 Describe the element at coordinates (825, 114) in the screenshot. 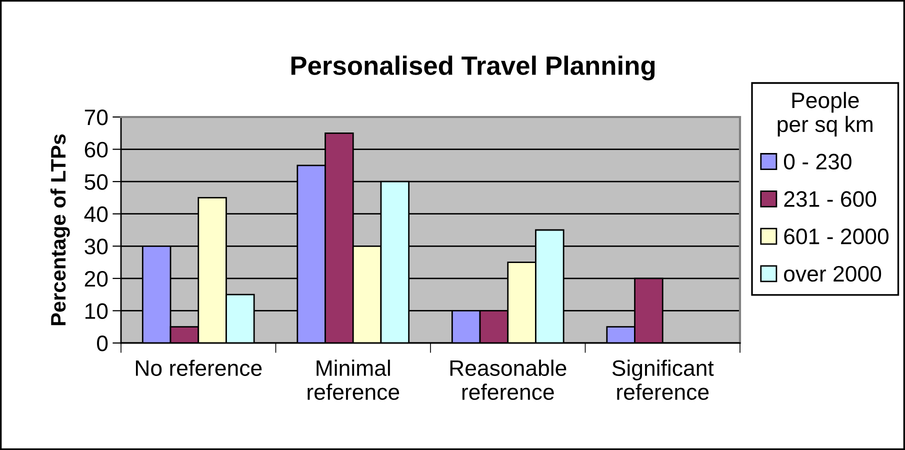

I see `legend-title: People per sq km` at that location.